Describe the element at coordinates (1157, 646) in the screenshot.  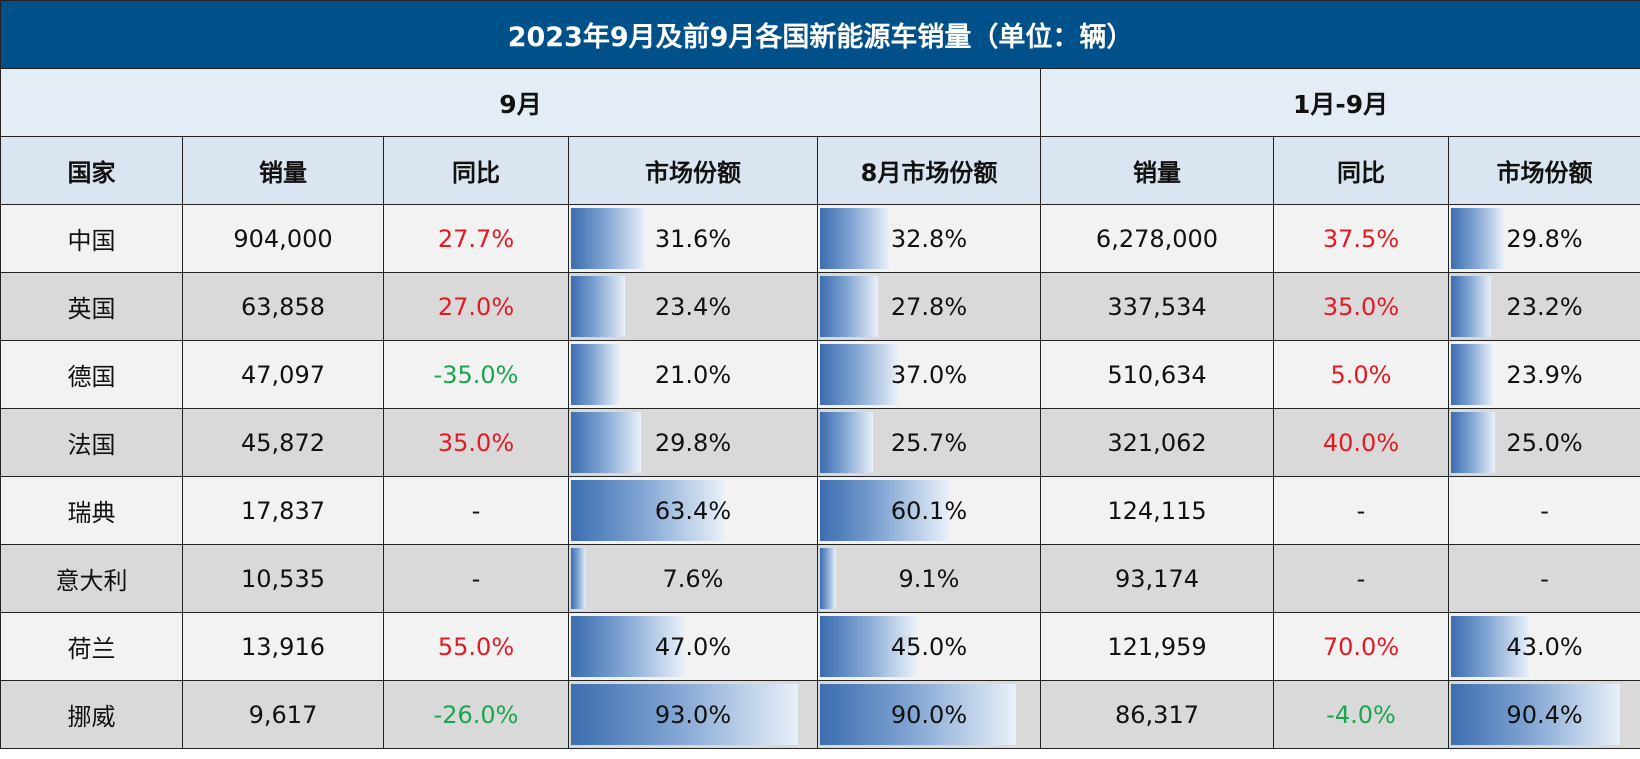
I see `cell-ytd-sales: 121,959` at that location.